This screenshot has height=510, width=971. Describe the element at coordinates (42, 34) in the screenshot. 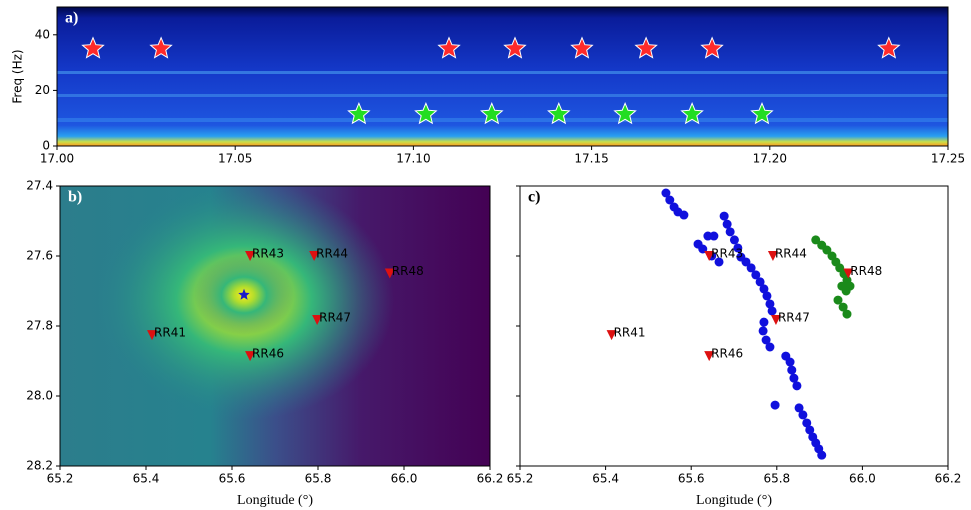

I see `y-tick-label: 40` at that location.